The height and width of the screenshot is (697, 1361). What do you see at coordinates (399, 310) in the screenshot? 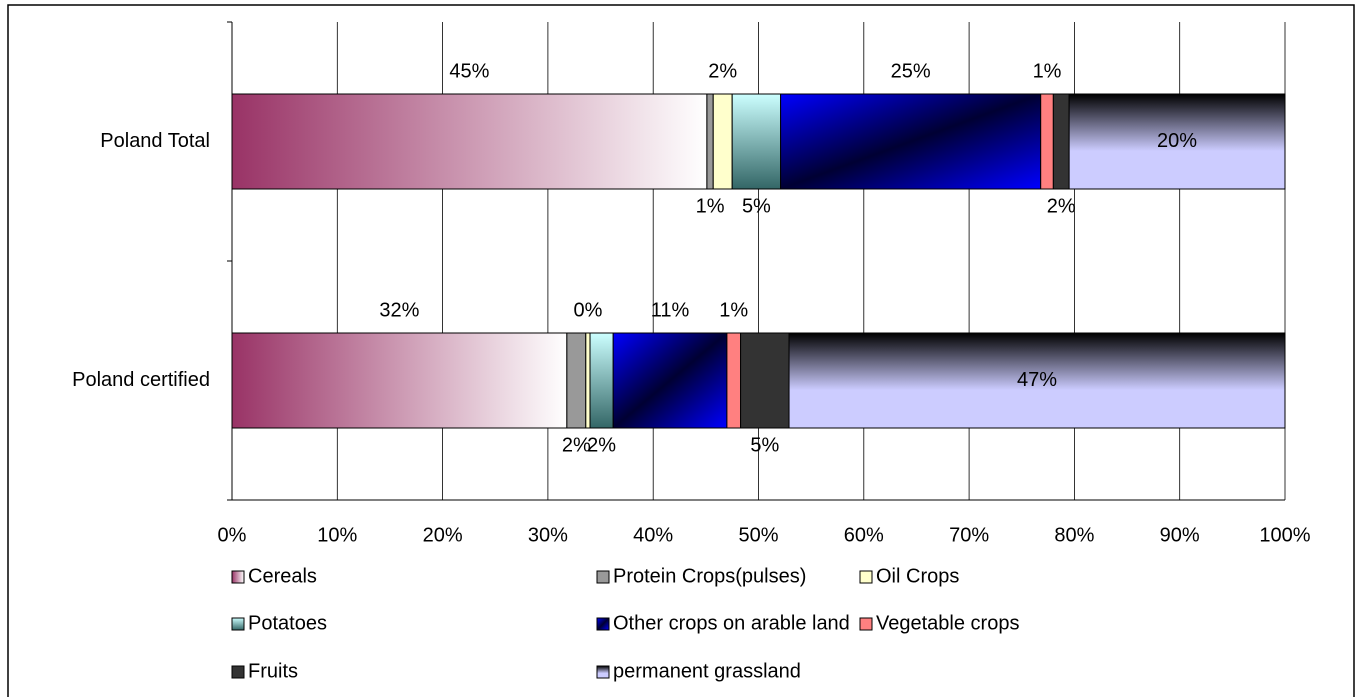
I see `value-label: 32%` at bounding box center [399, 310].